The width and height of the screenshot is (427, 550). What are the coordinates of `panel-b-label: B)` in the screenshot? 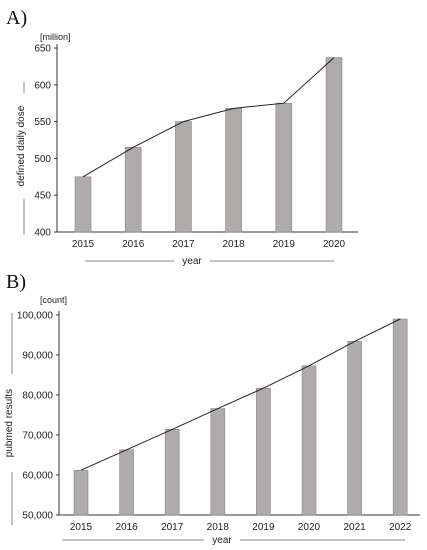 It's located at (16, 282).